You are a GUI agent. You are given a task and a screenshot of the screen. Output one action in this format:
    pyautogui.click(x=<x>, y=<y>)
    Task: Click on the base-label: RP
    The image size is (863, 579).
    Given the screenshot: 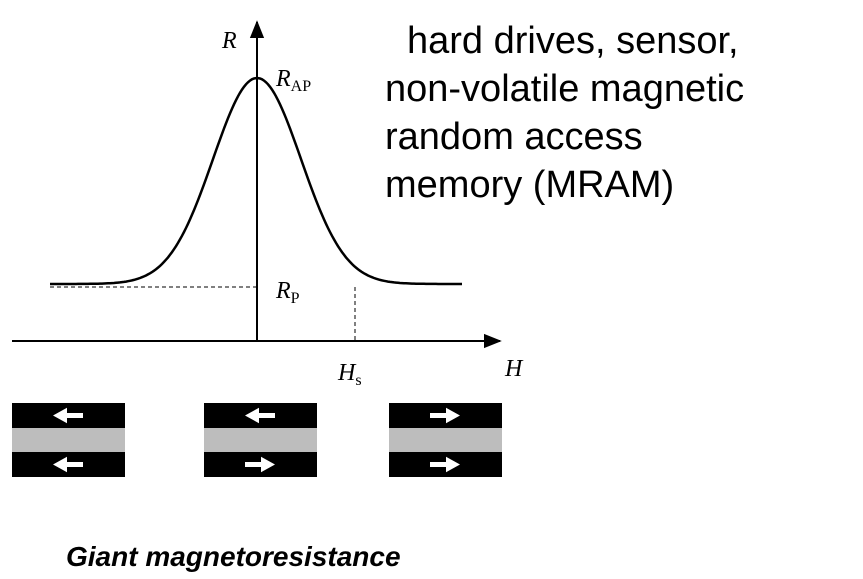 What is the action you would take?
    pyautogui.click(x=287, y=292)
    